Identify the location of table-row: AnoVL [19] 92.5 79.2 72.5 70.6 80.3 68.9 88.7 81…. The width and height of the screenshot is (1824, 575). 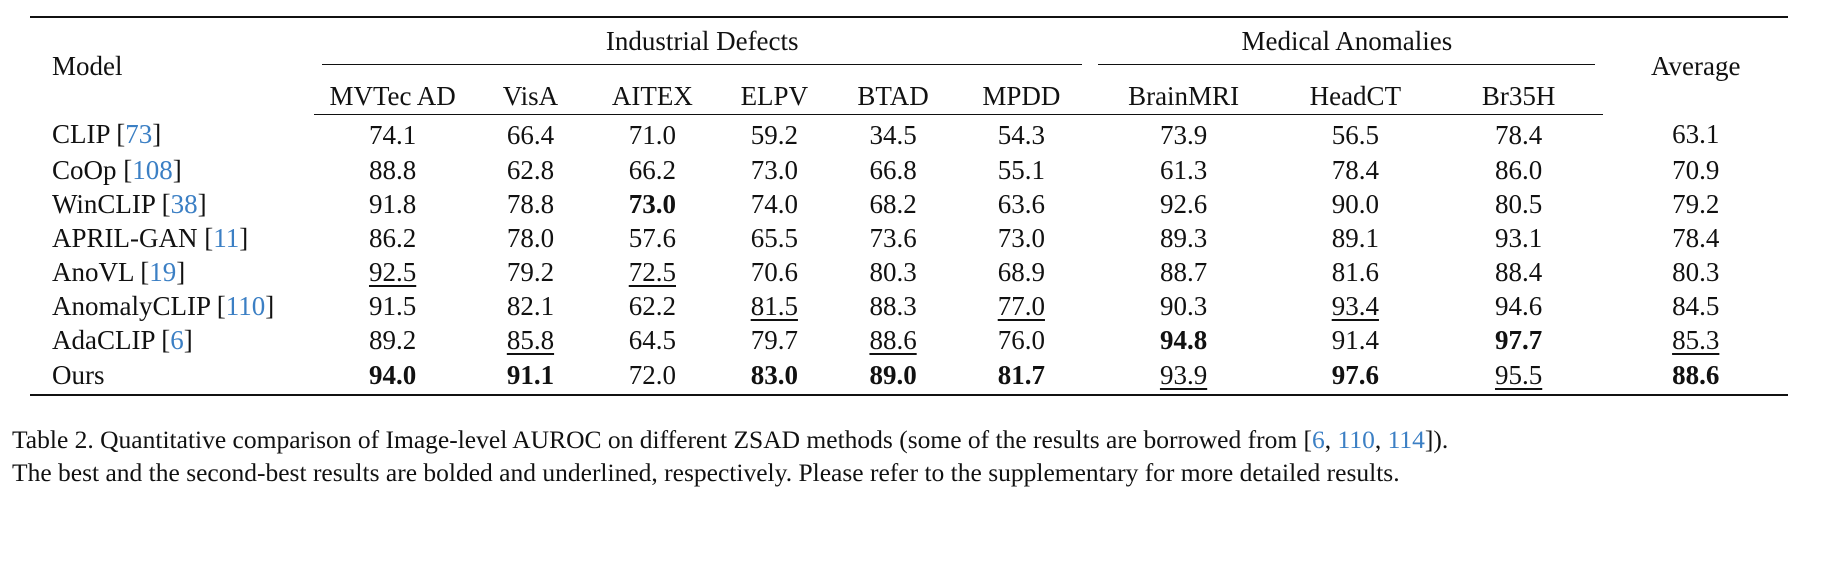
(909, 272).